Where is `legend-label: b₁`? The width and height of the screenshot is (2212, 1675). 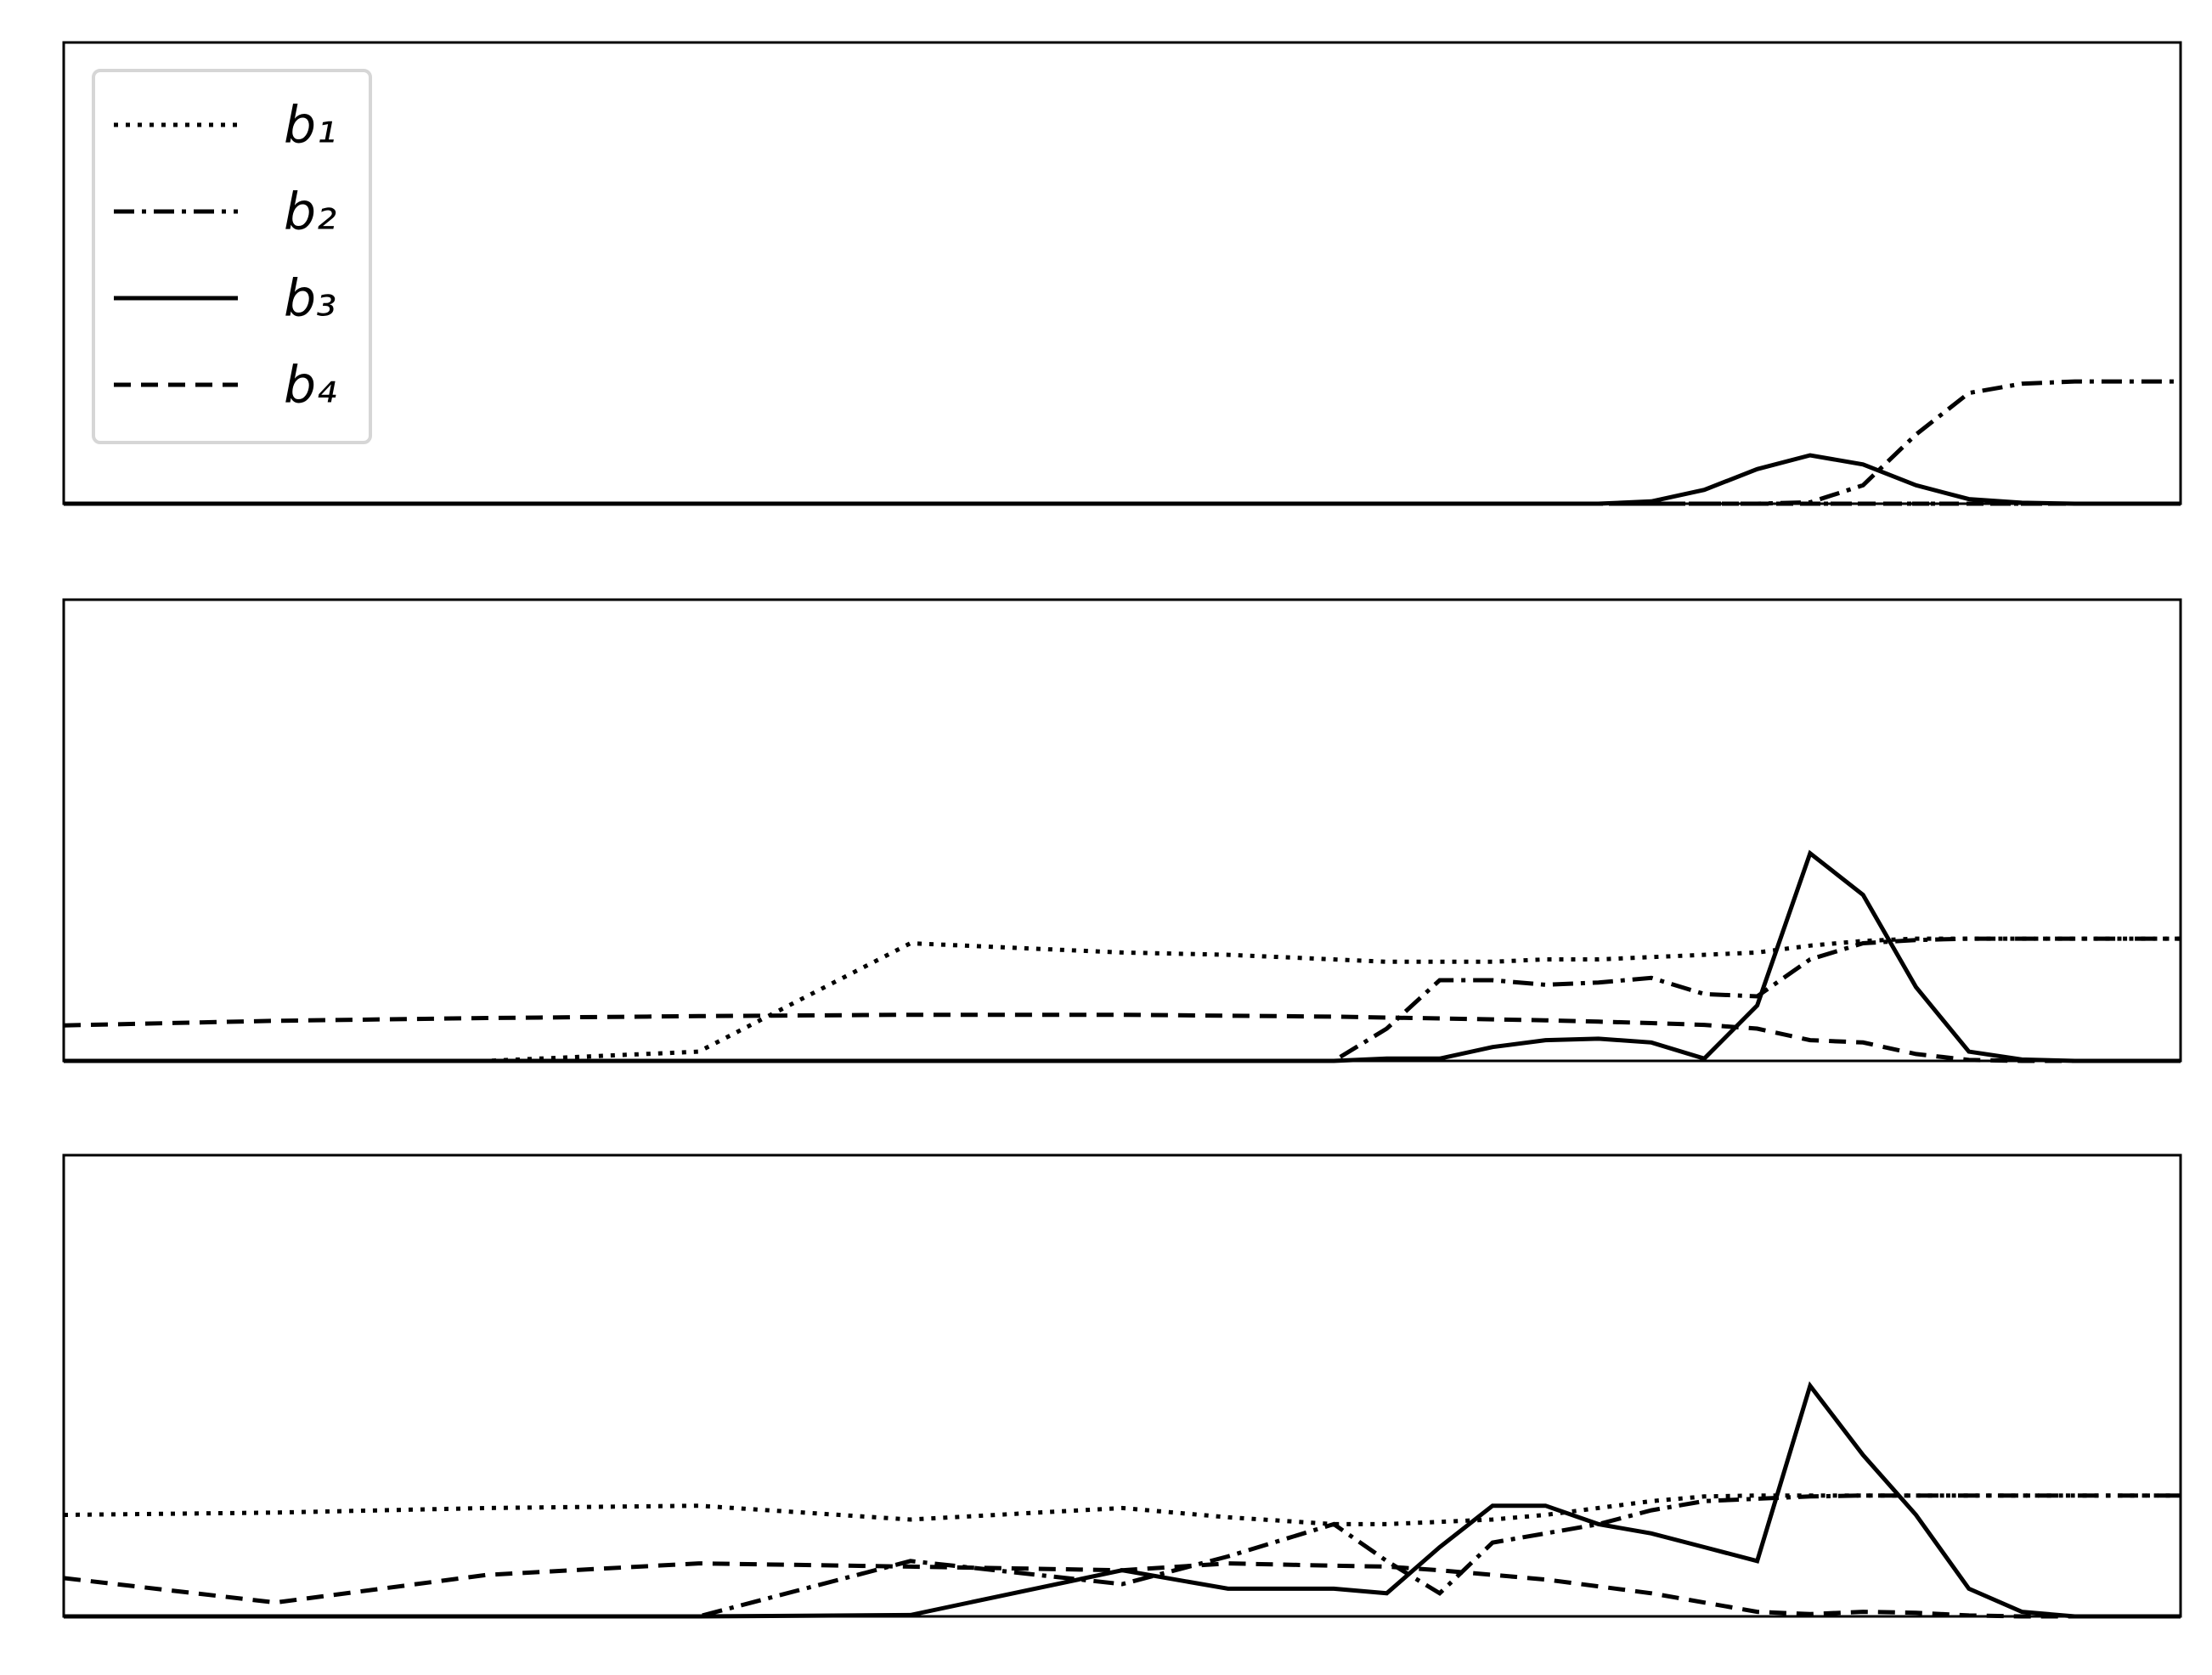 legend-label: b₁ is located at coordinates (310, 125).